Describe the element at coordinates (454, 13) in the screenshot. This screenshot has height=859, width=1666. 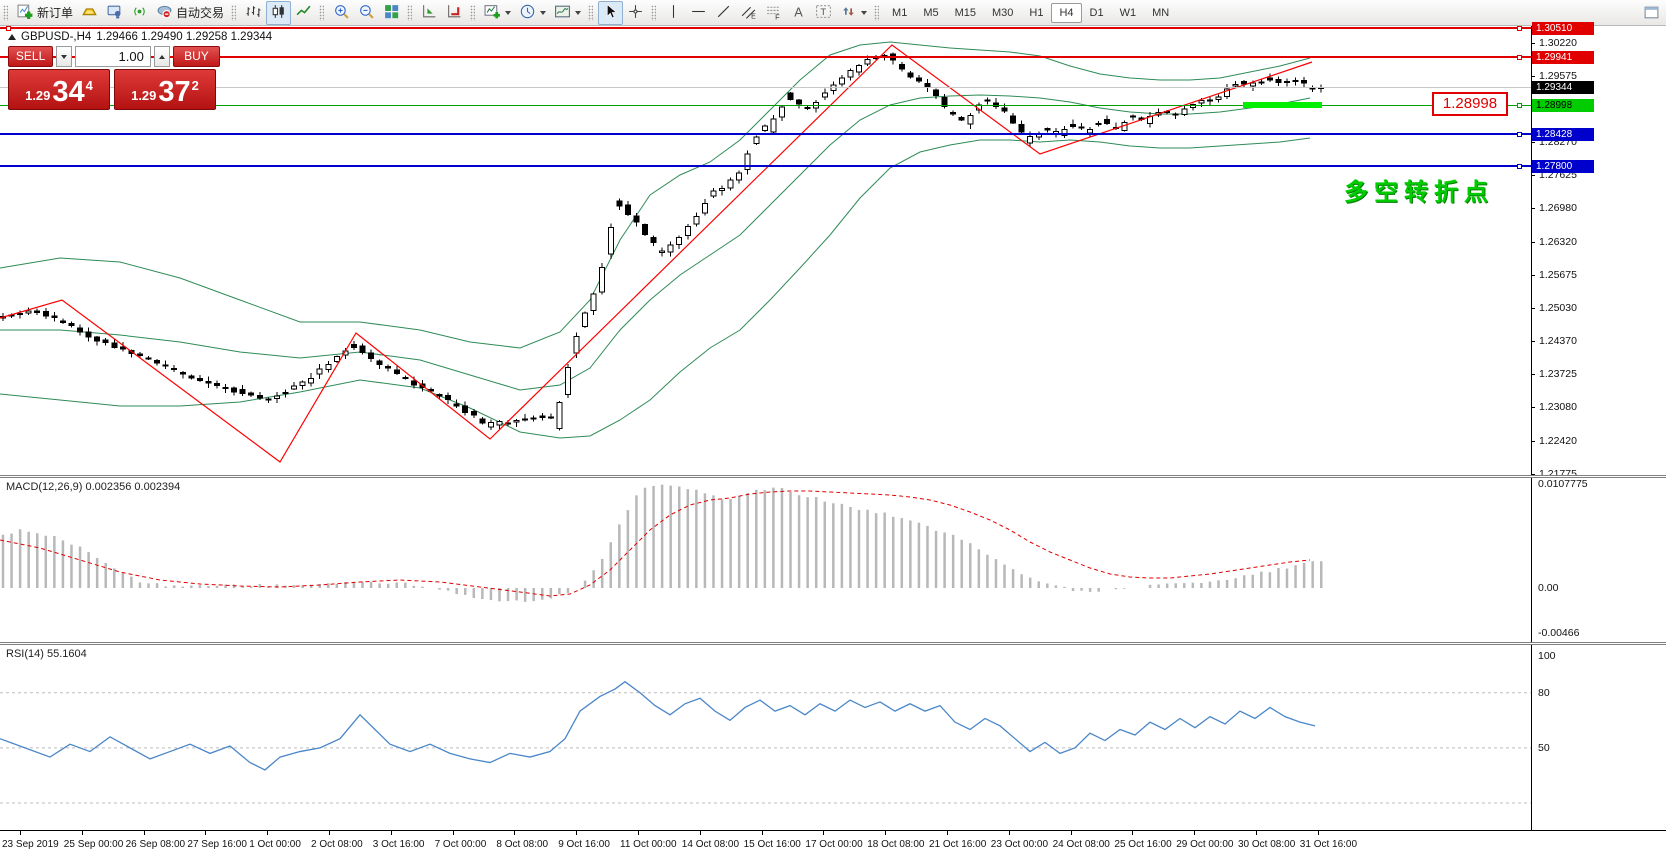
I see `auto-scroll-button` at that location.